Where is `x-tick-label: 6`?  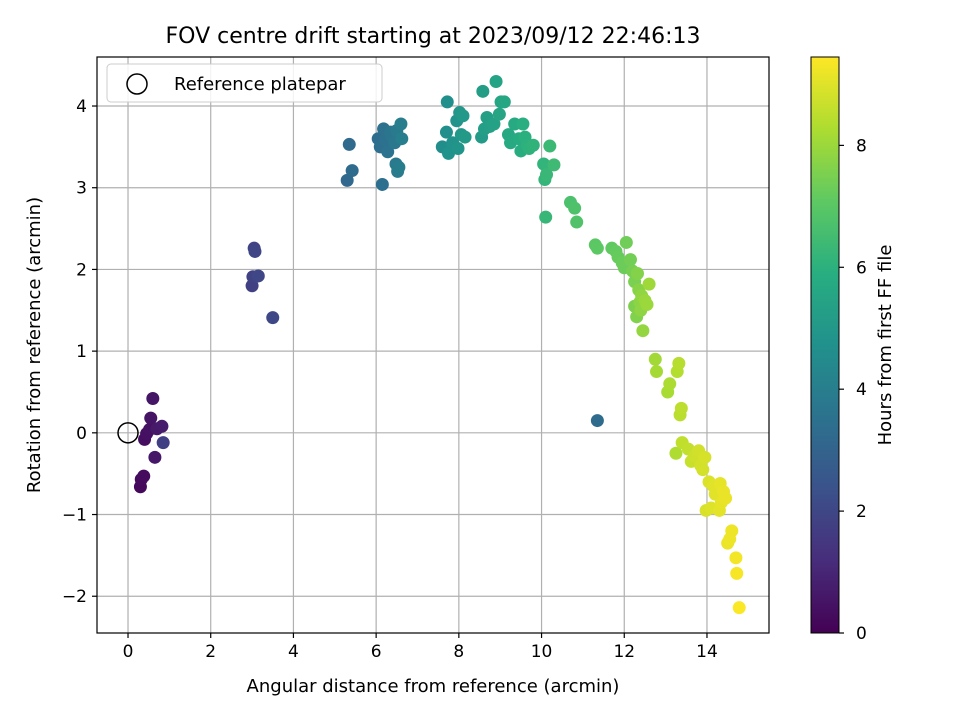
x-tick-label: 6 is located at coordinates (376, 652).